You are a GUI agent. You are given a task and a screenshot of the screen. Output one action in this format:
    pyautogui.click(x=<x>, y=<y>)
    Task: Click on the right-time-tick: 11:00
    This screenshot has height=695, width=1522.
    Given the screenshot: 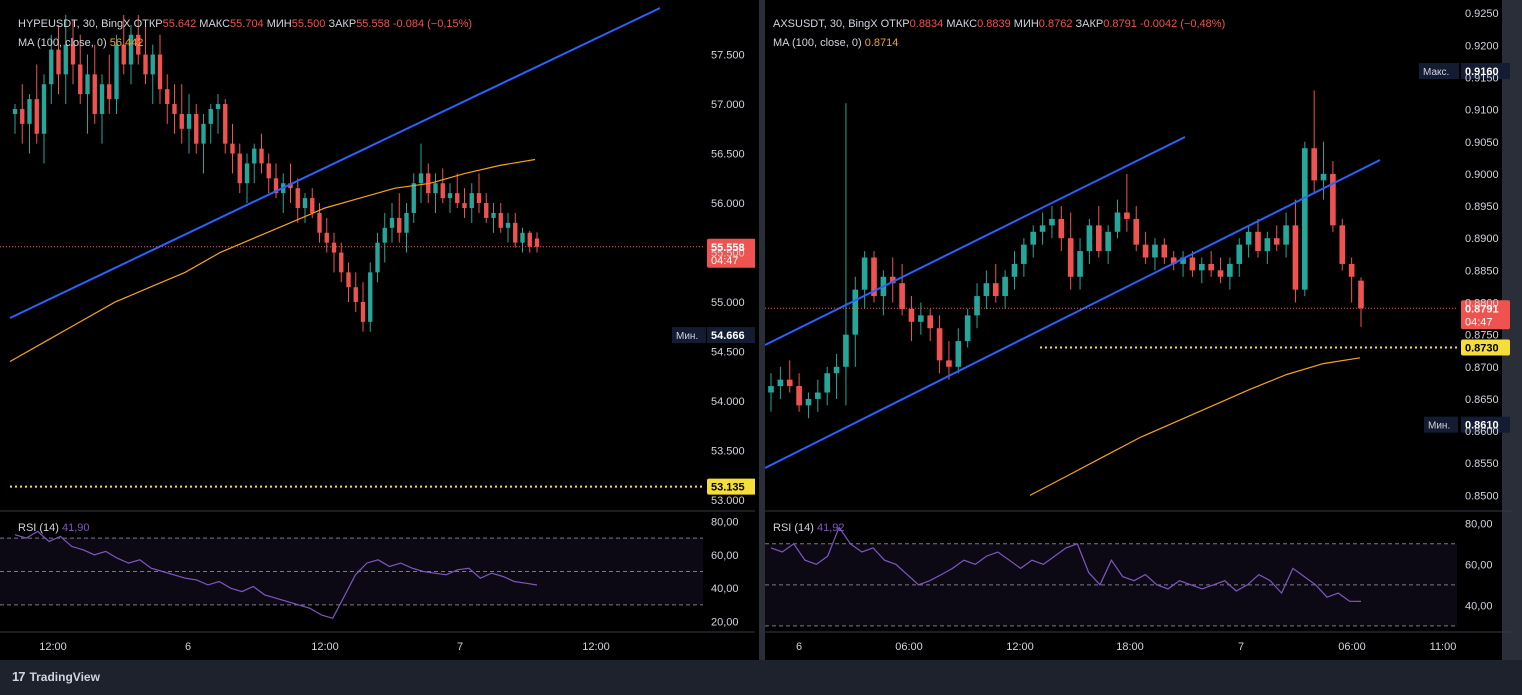 What is the action you would take?
    pyautogui.click(x=1443, y=647)
    